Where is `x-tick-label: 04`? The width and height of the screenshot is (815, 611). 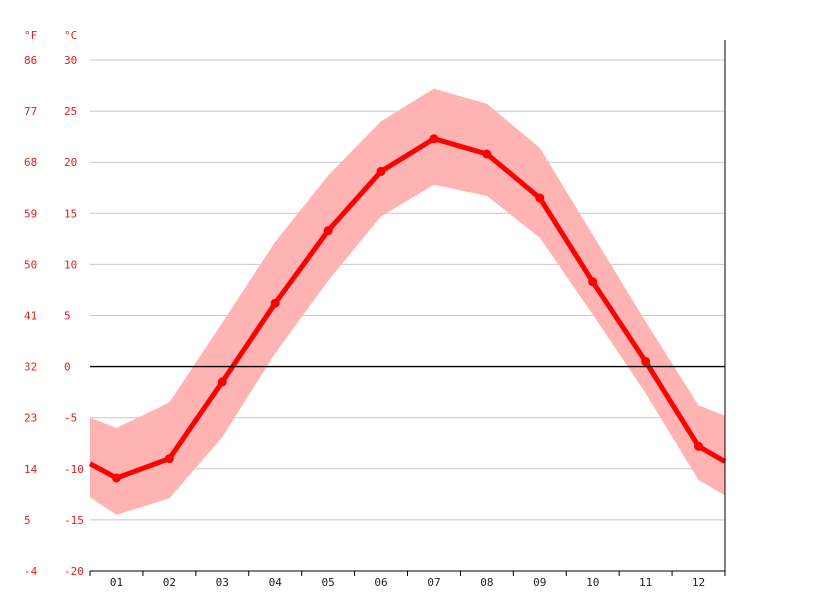
x-tick-label: 04 is located at coordinates (276, 582).